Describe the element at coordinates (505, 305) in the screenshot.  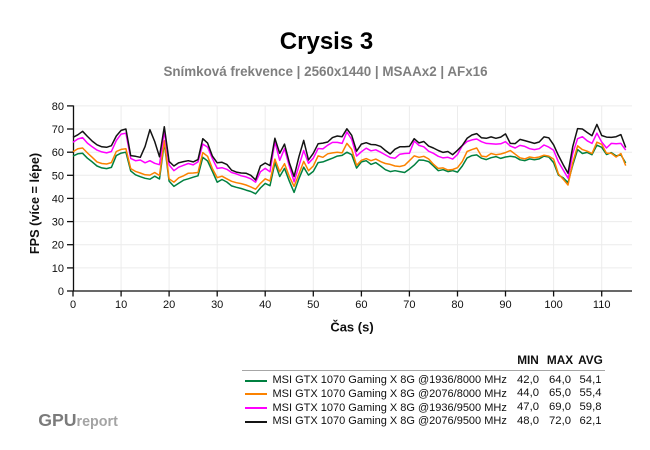
I see `svg-text: 90` at that location.